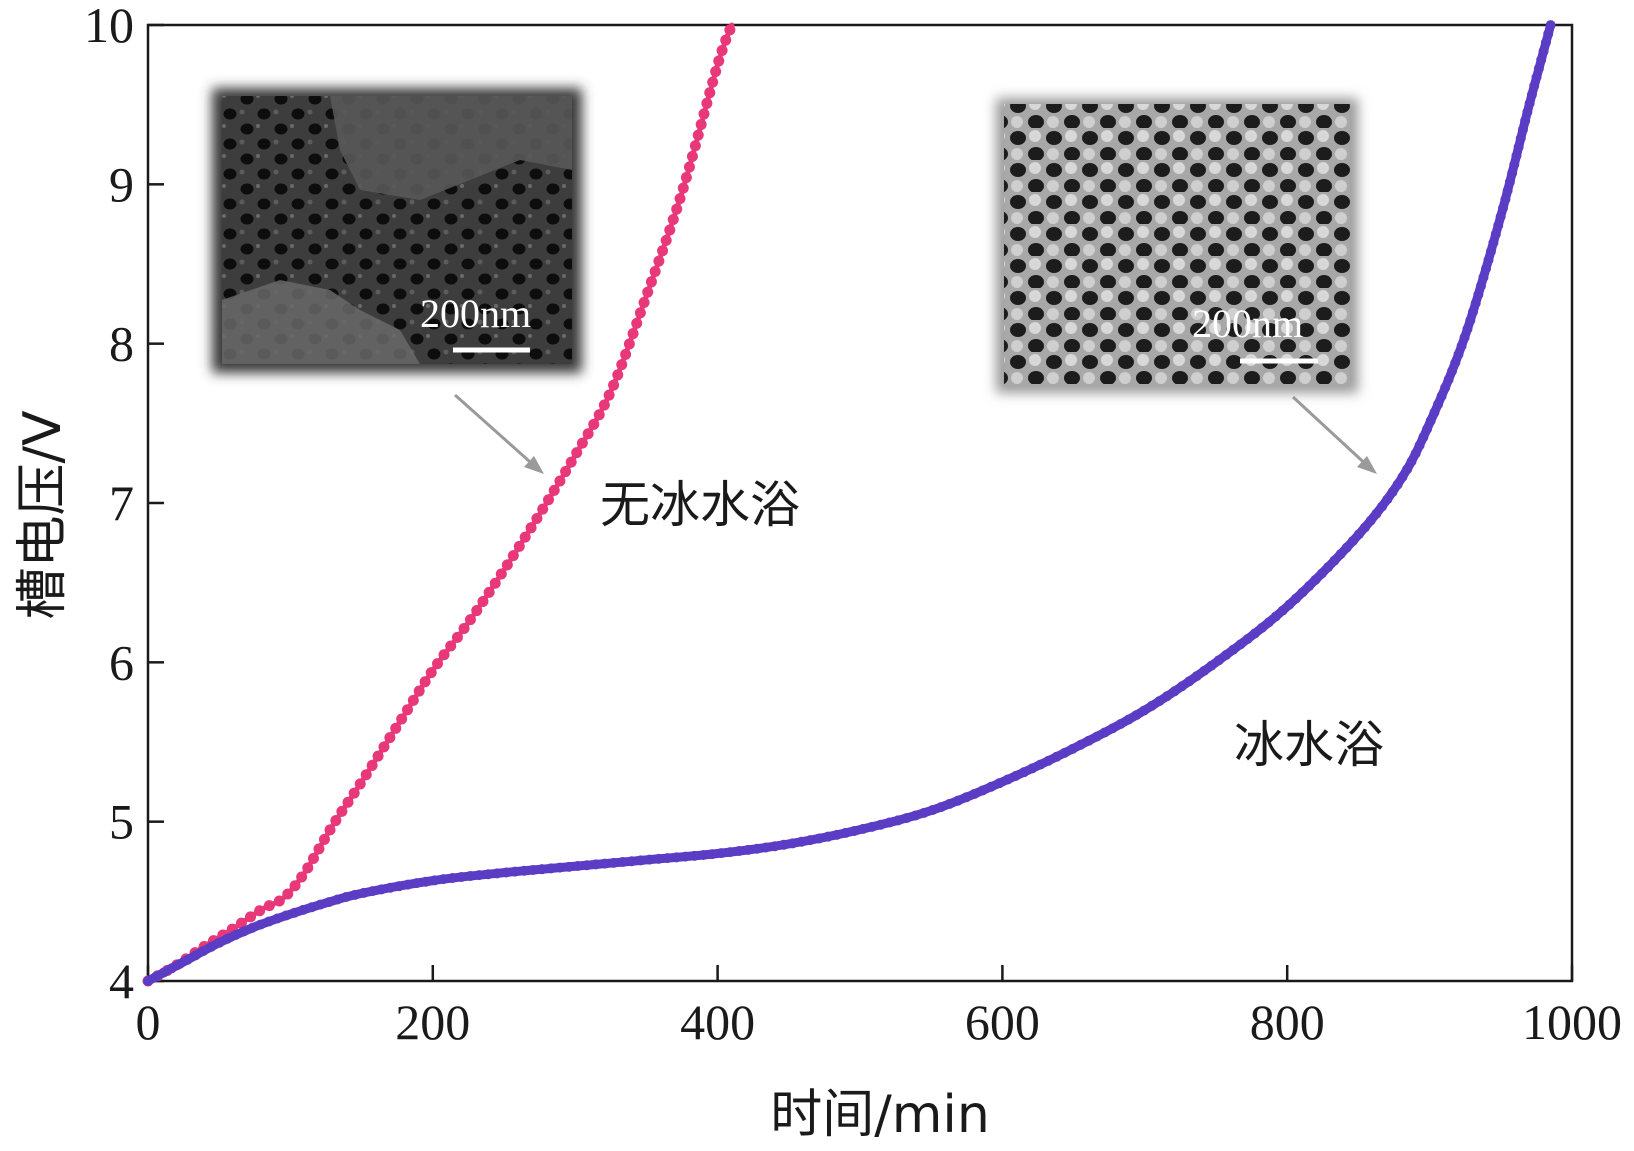 This screenshot has width=1634, height=1151. What do you see at coordinates (1332, 433) in the screenshot?
I see `arrow-ice` at bounding box center [1332, 433].